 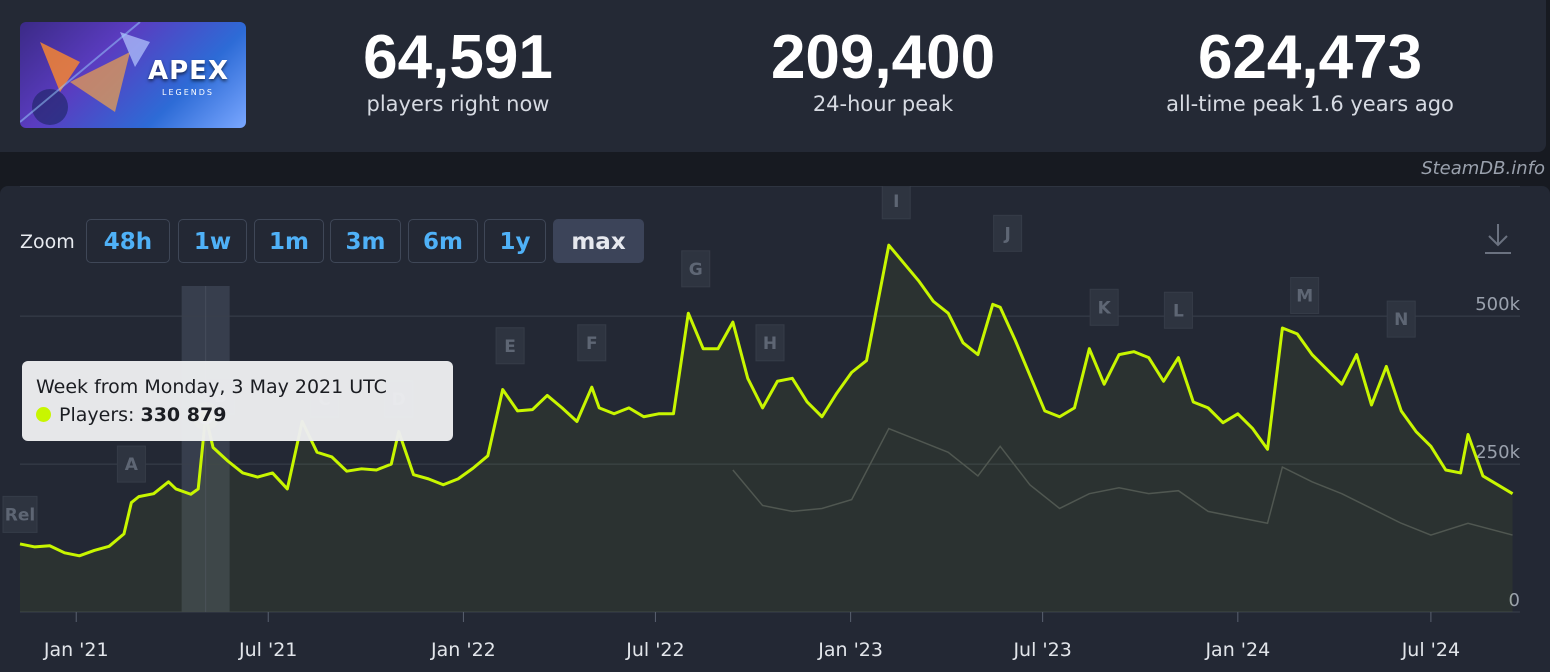 What do you see at coordinates (883, 104) in the screenshot?
I see `stat-label: 24-hour peak` at bounding box center [883, 104].